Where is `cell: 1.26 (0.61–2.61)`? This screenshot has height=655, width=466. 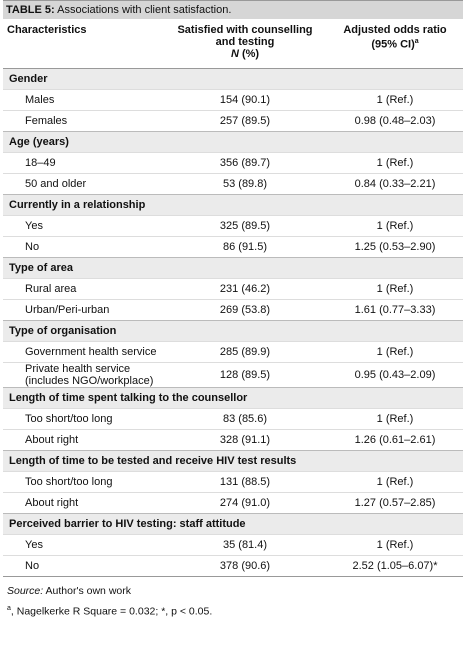 cell: 1.26 (0.61–2.61) is located at coordinates (395, 440).